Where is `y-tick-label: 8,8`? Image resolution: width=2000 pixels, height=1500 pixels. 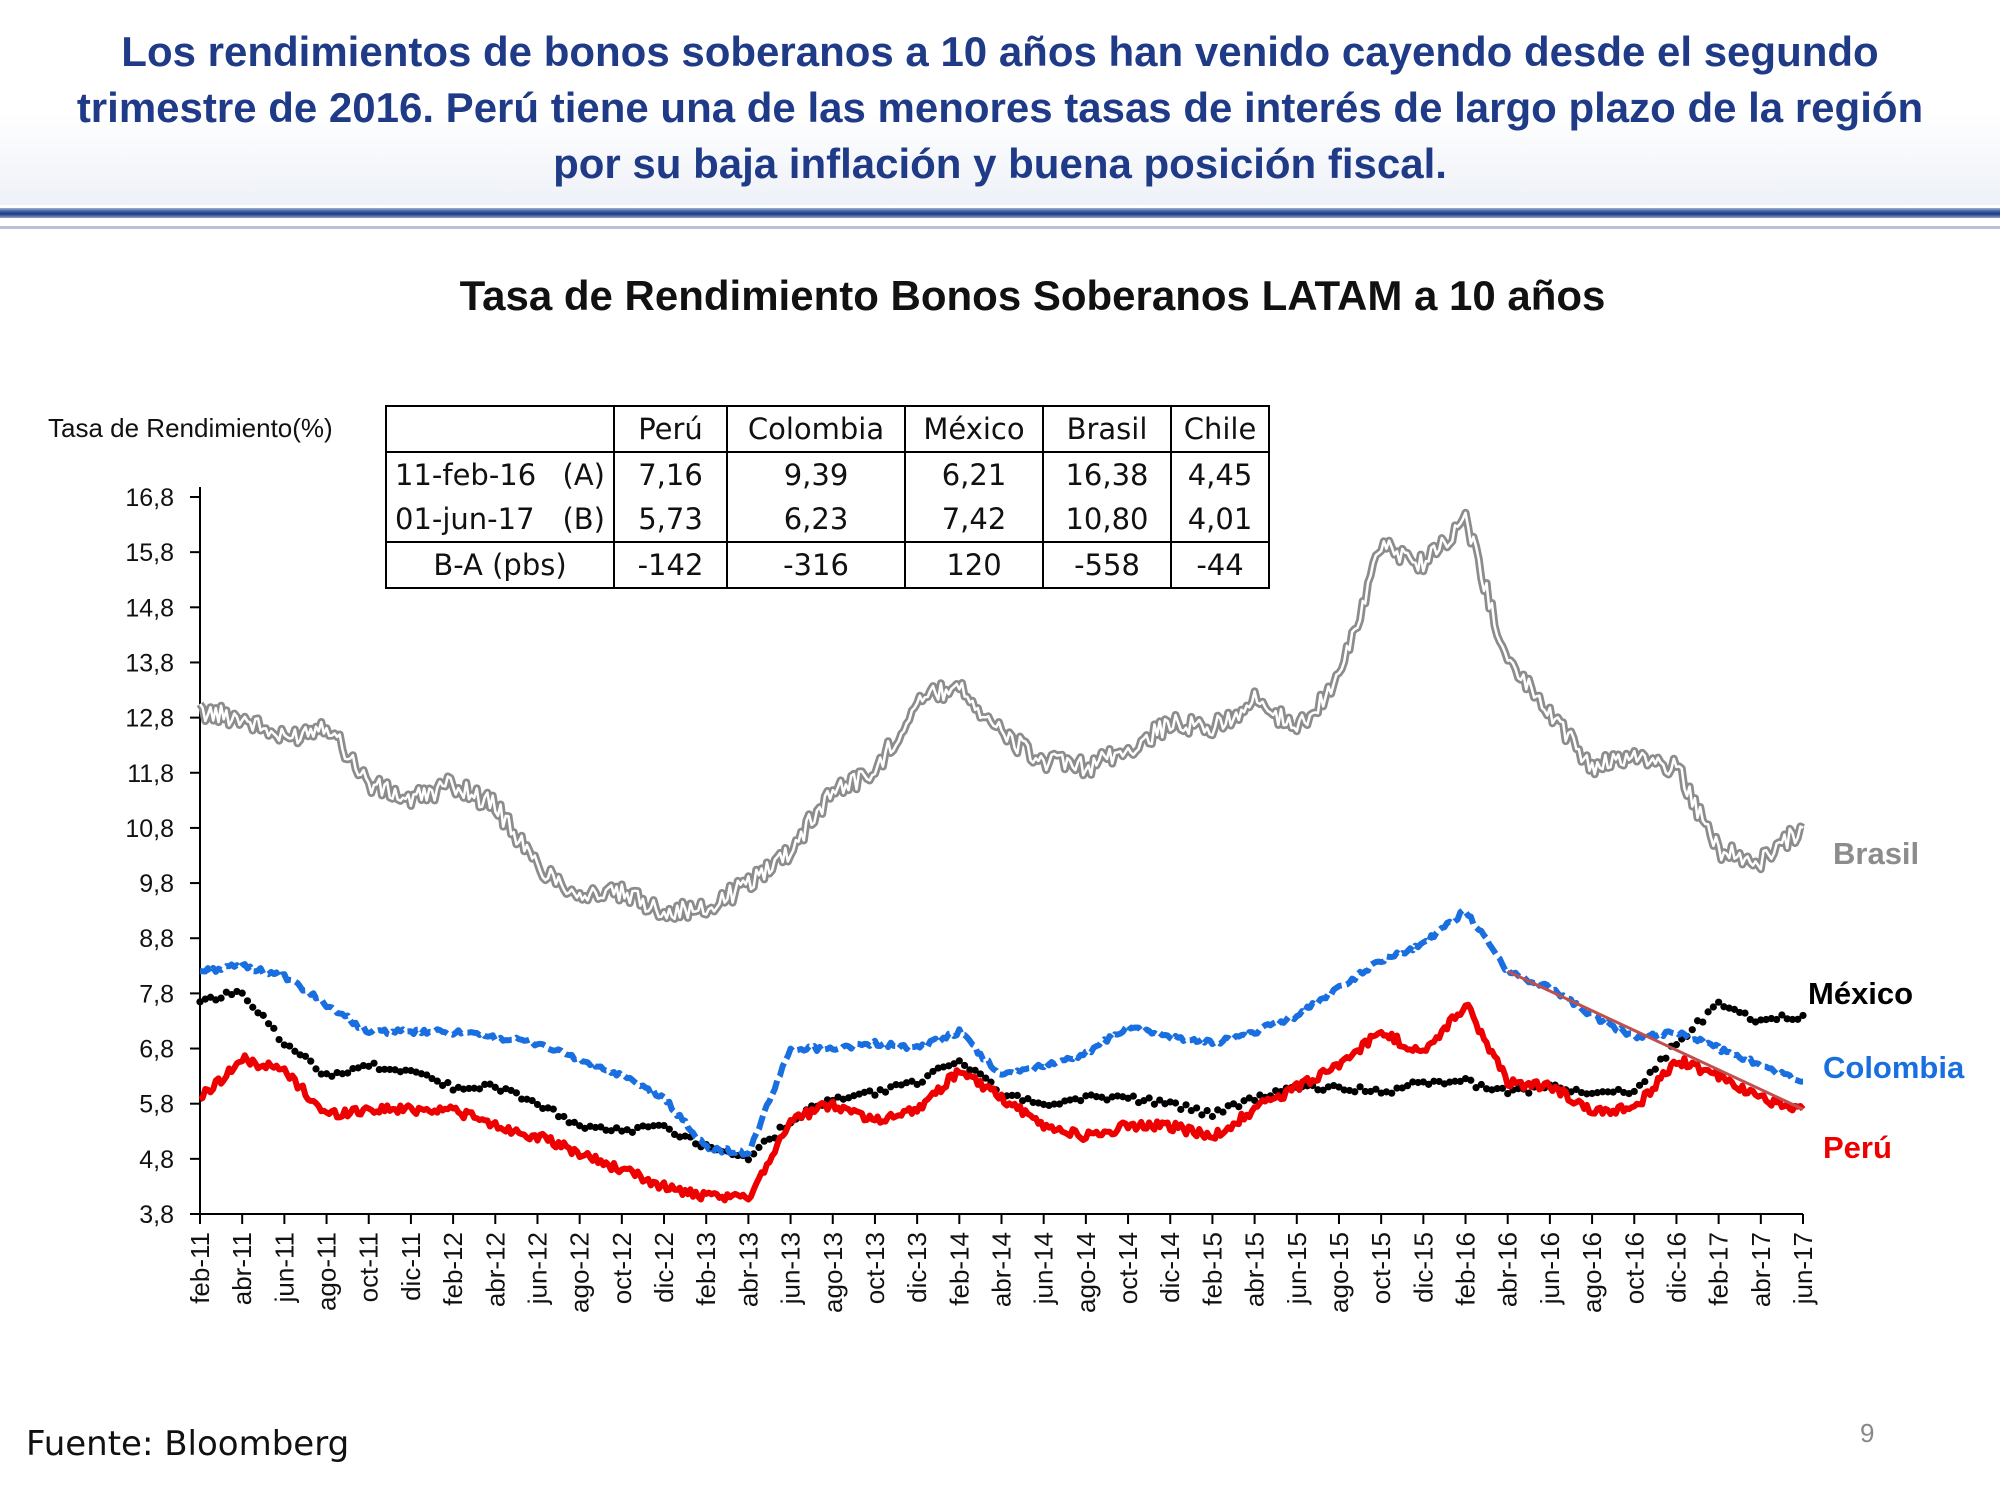
y-tick-label: 8,8 is located at coordinates (156, 939).